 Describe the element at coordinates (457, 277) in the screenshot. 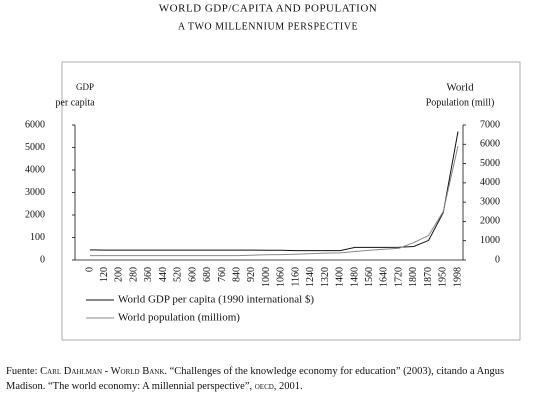

I see `x-tick-label: 1998` at that location.